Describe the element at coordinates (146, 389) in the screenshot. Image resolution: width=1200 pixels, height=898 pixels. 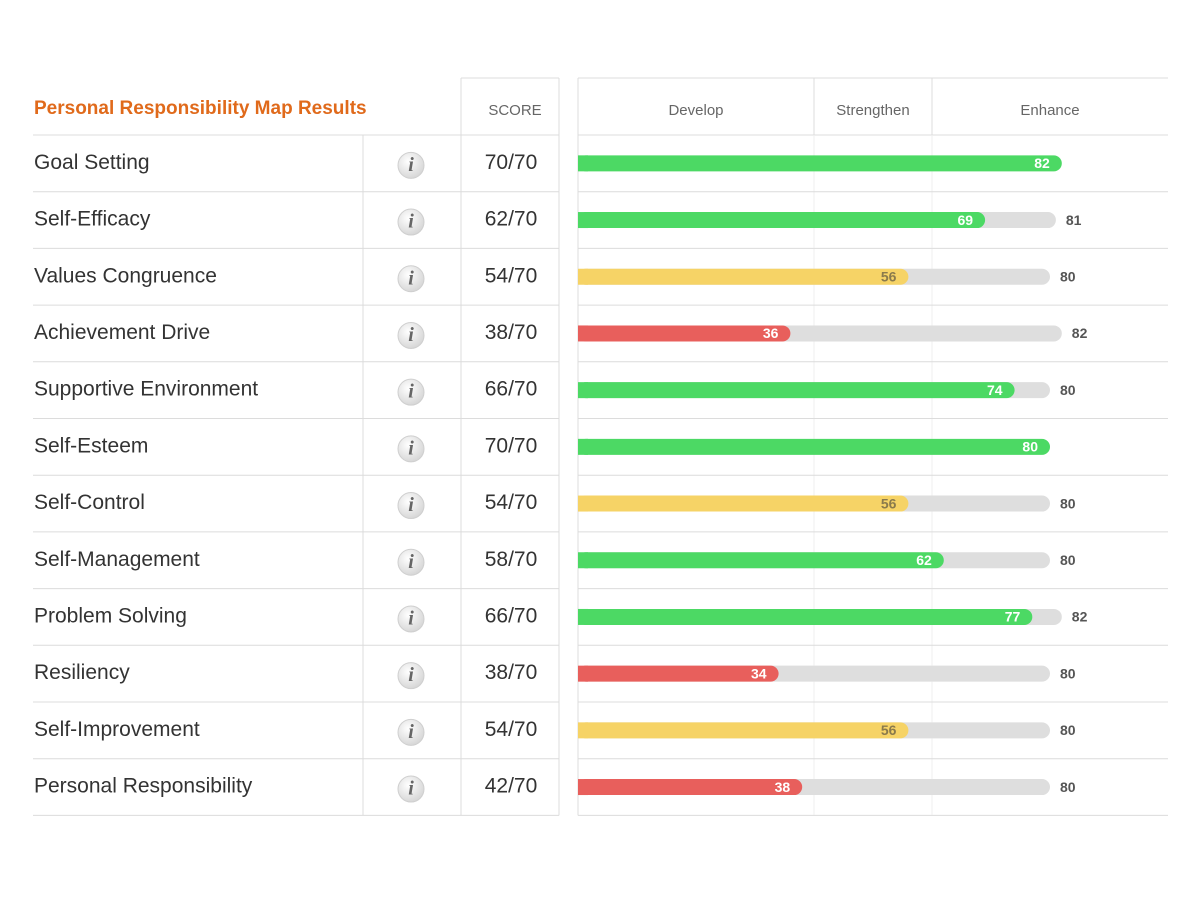
I see `row-label: Supportive Environment` at that location.